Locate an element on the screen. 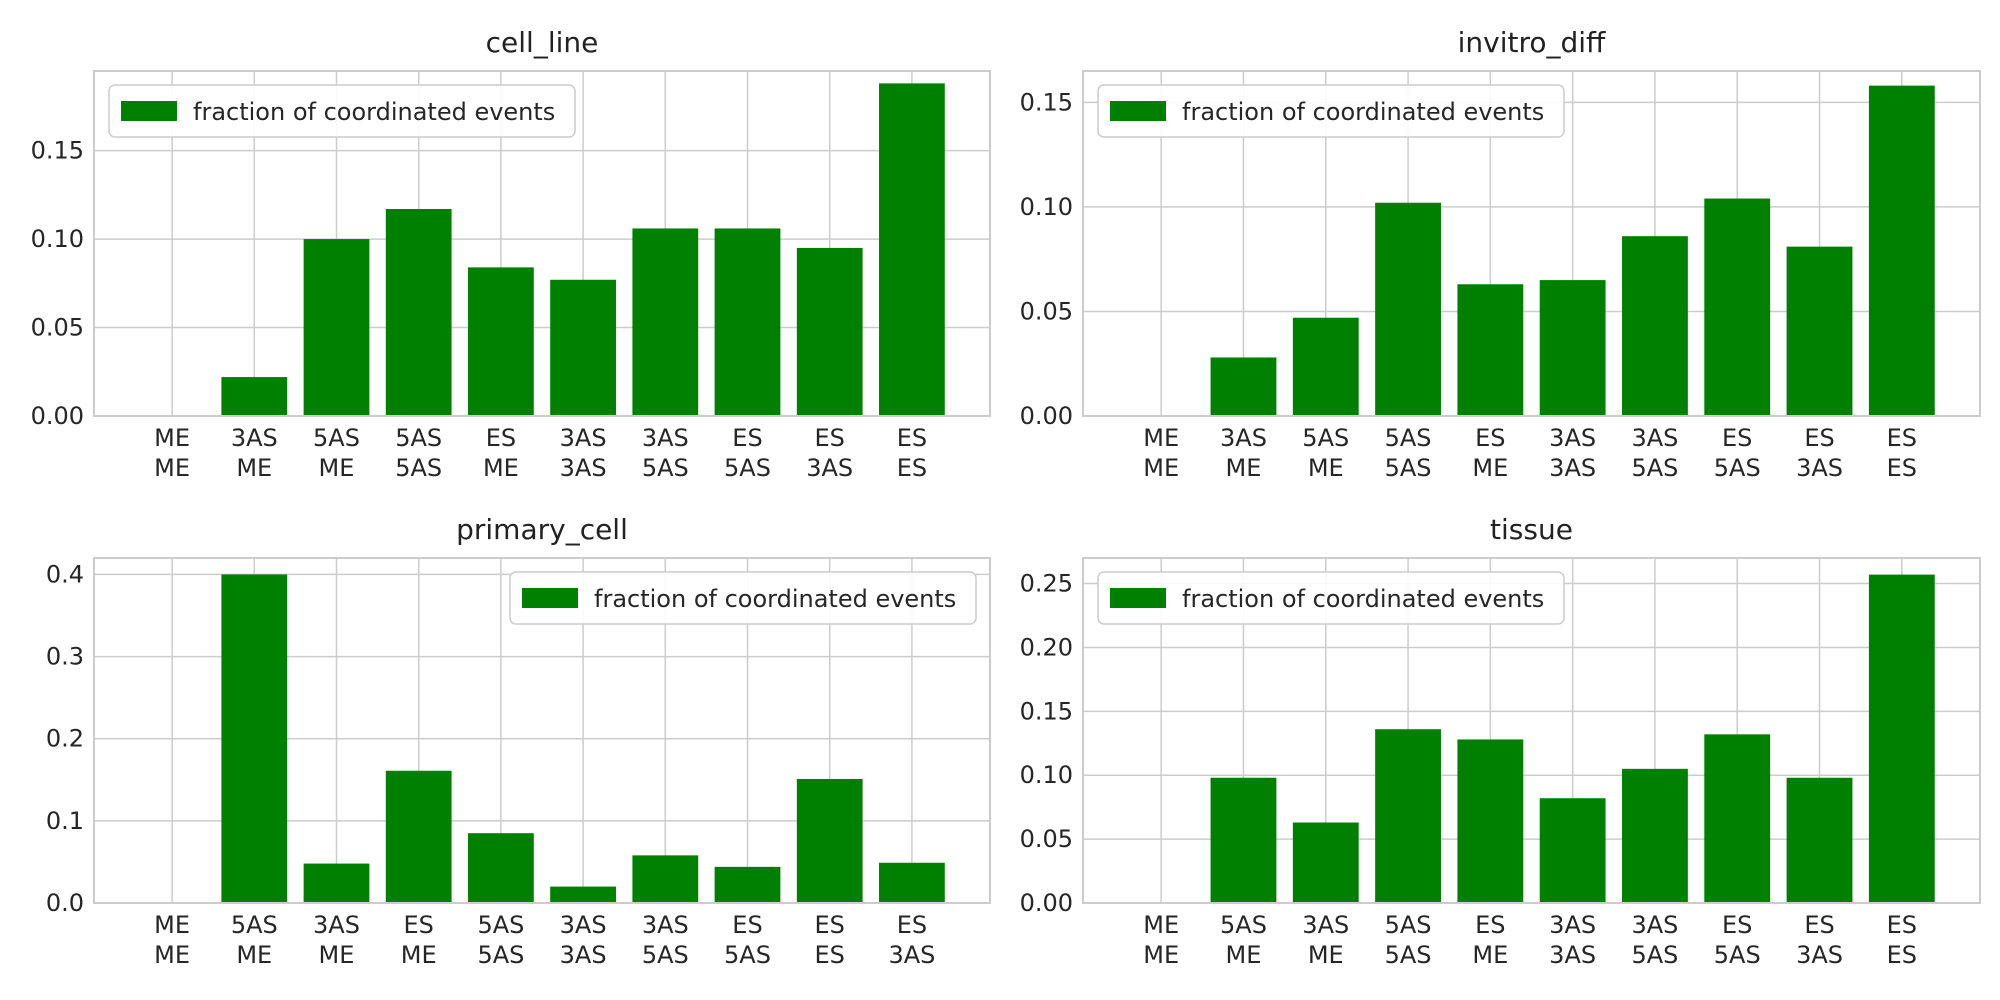  chart-title: invitro_diff is located at coordinates (1532, 42).